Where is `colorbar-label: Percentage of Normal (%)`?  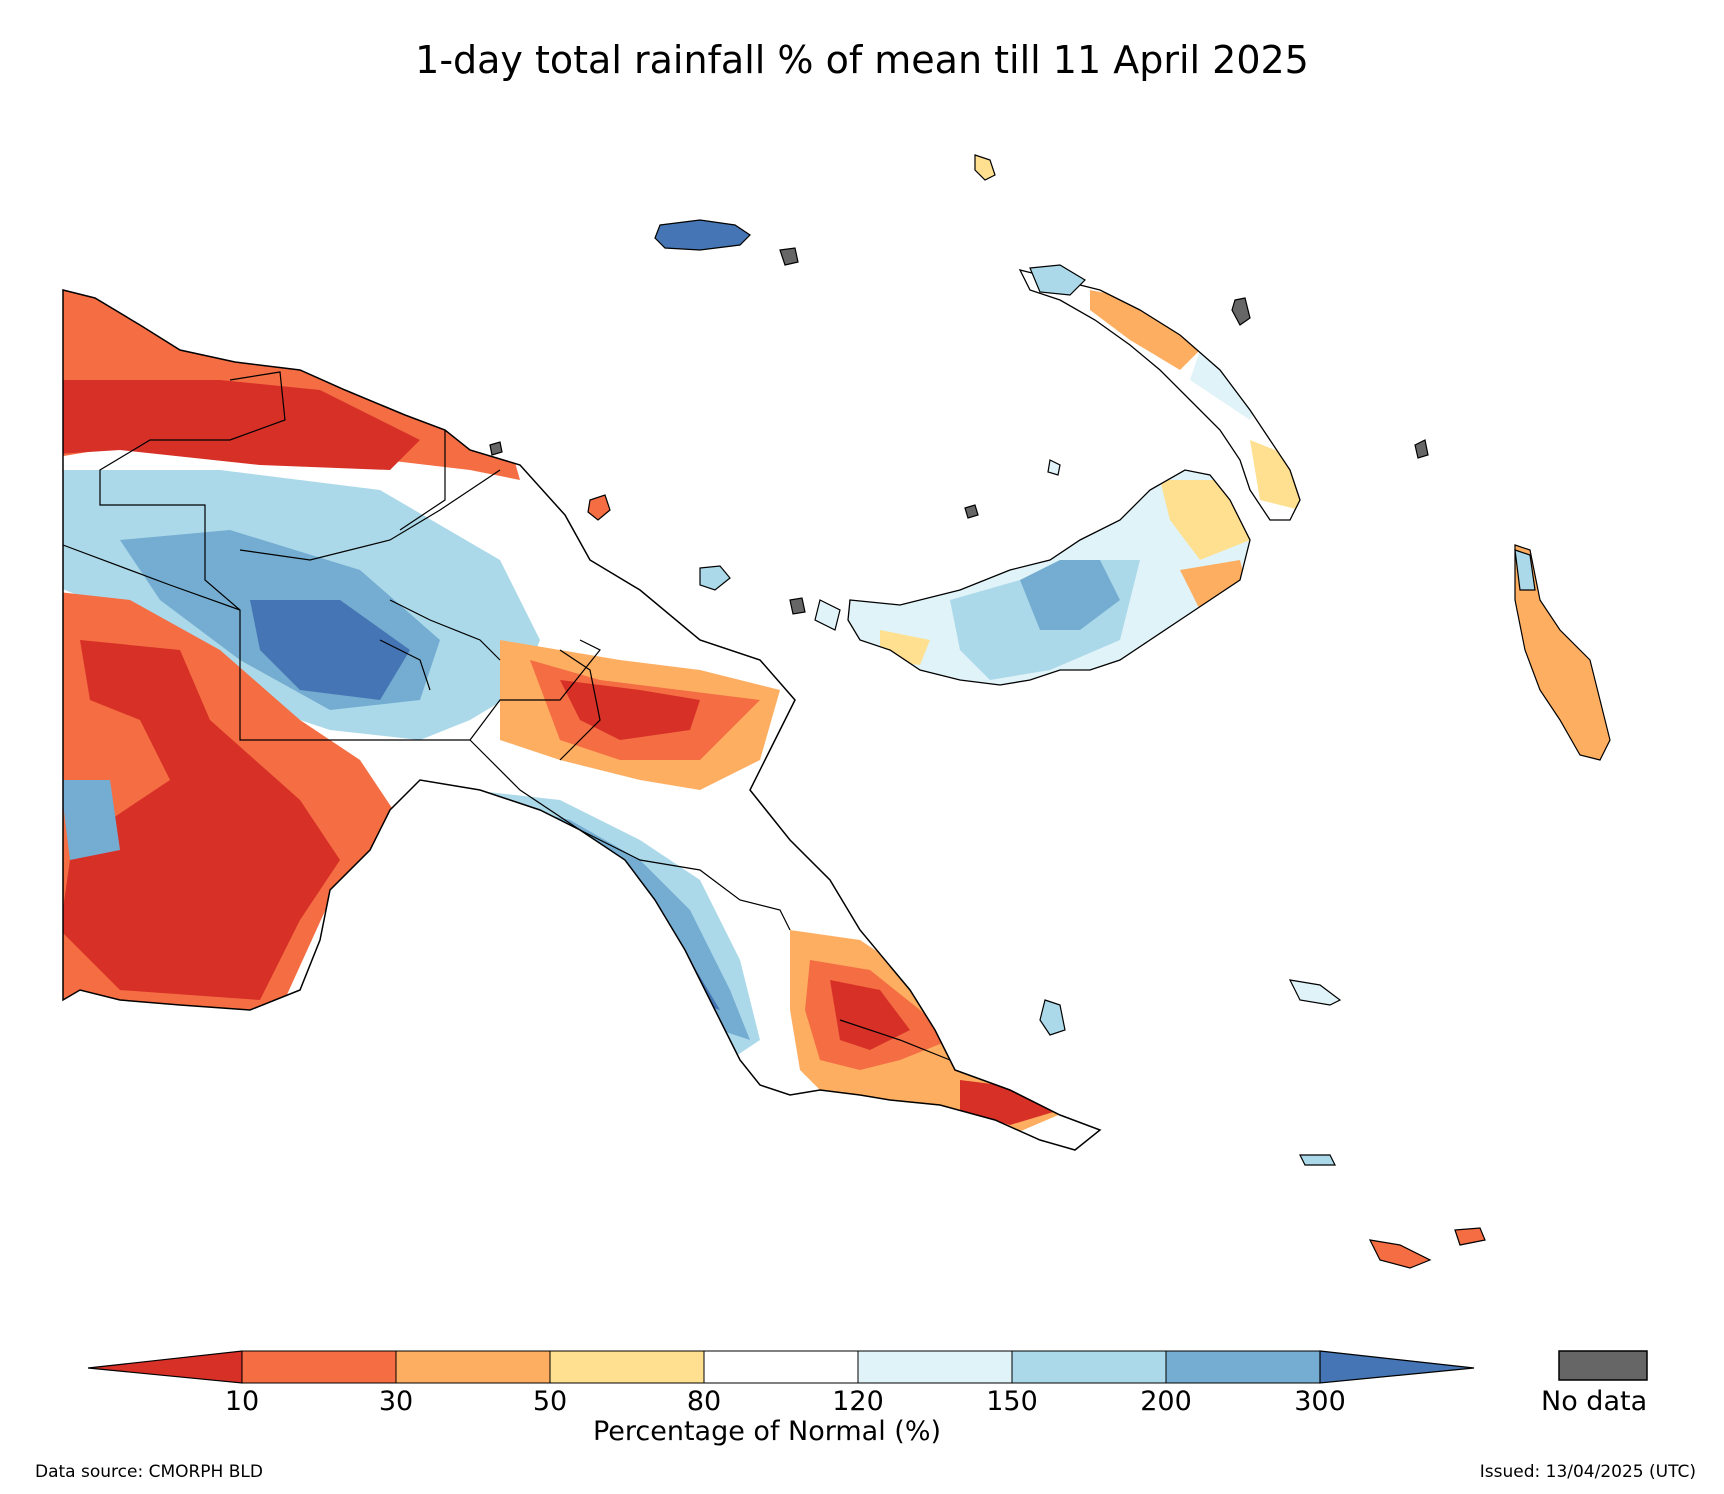
colorbar-label: Percentage of Normal (%) is located at coordinates (767, 1431).